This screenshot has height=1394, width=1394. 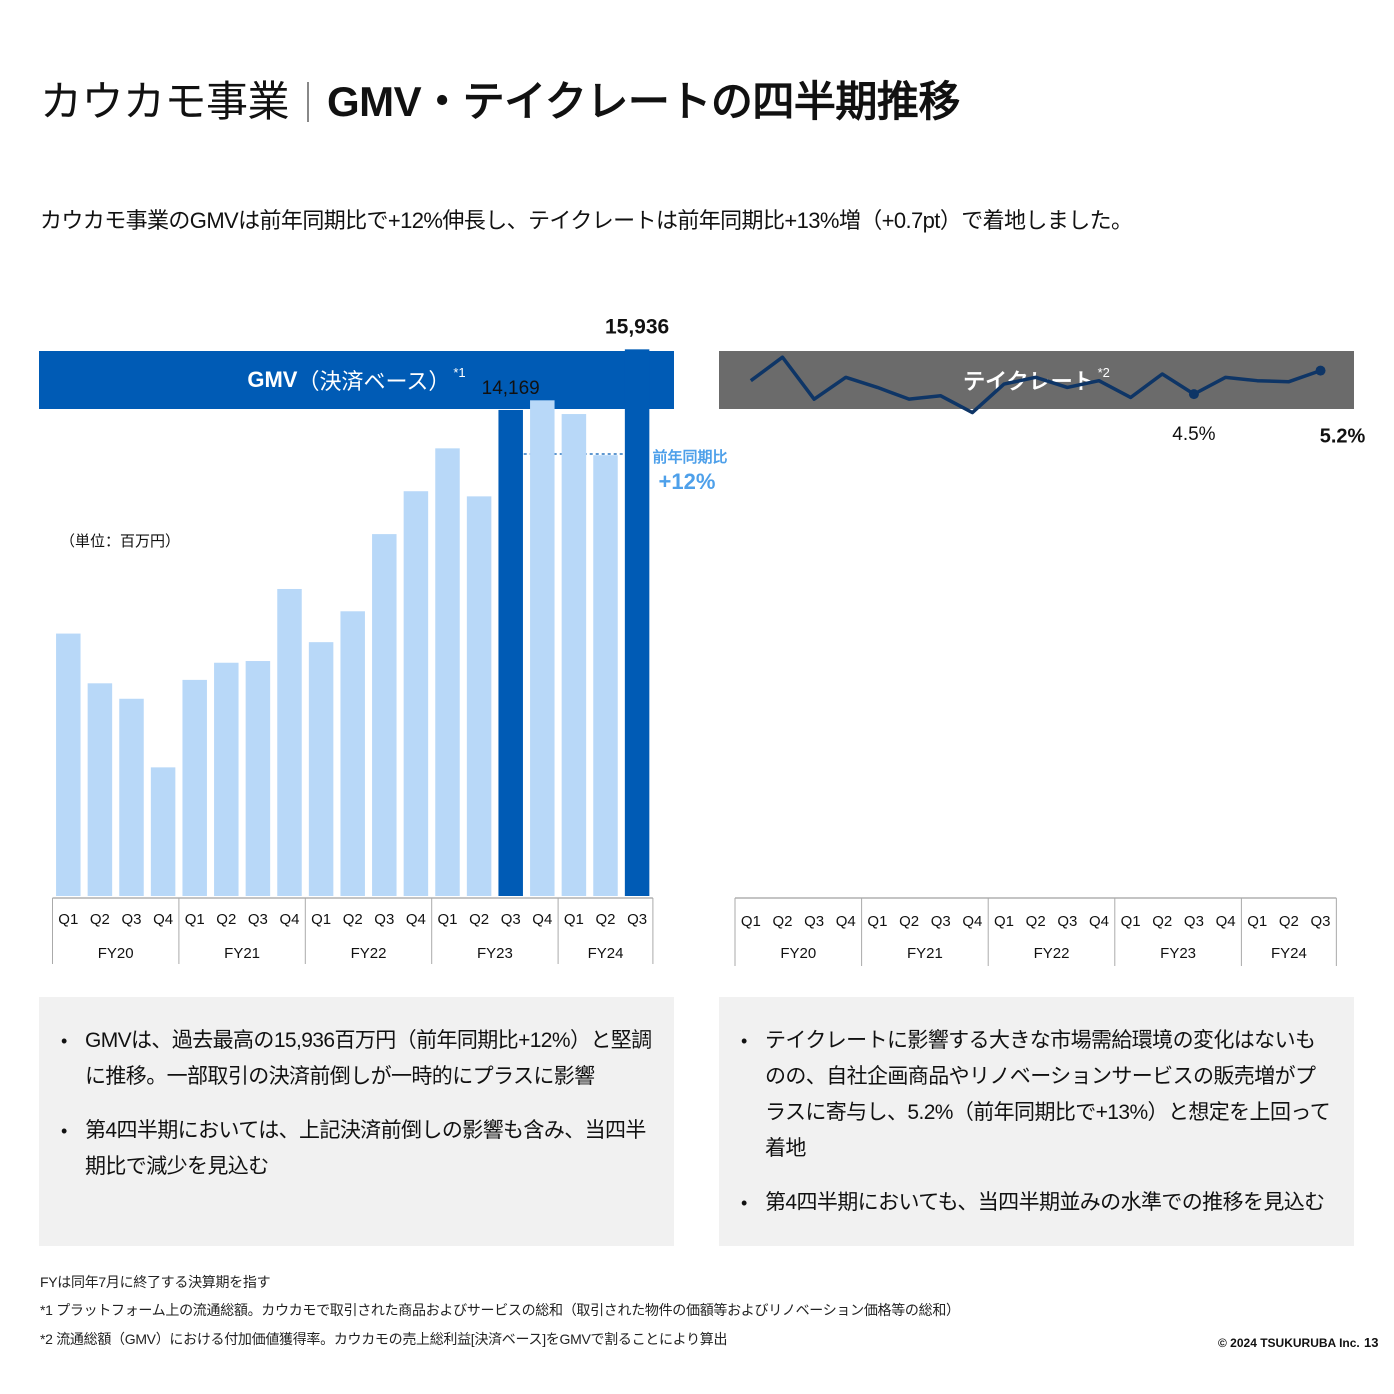 What do you see at coordinates (242, 953) in the screenshot?
I see `gmv-group-label: FY21` at bounding box center [242, 953].